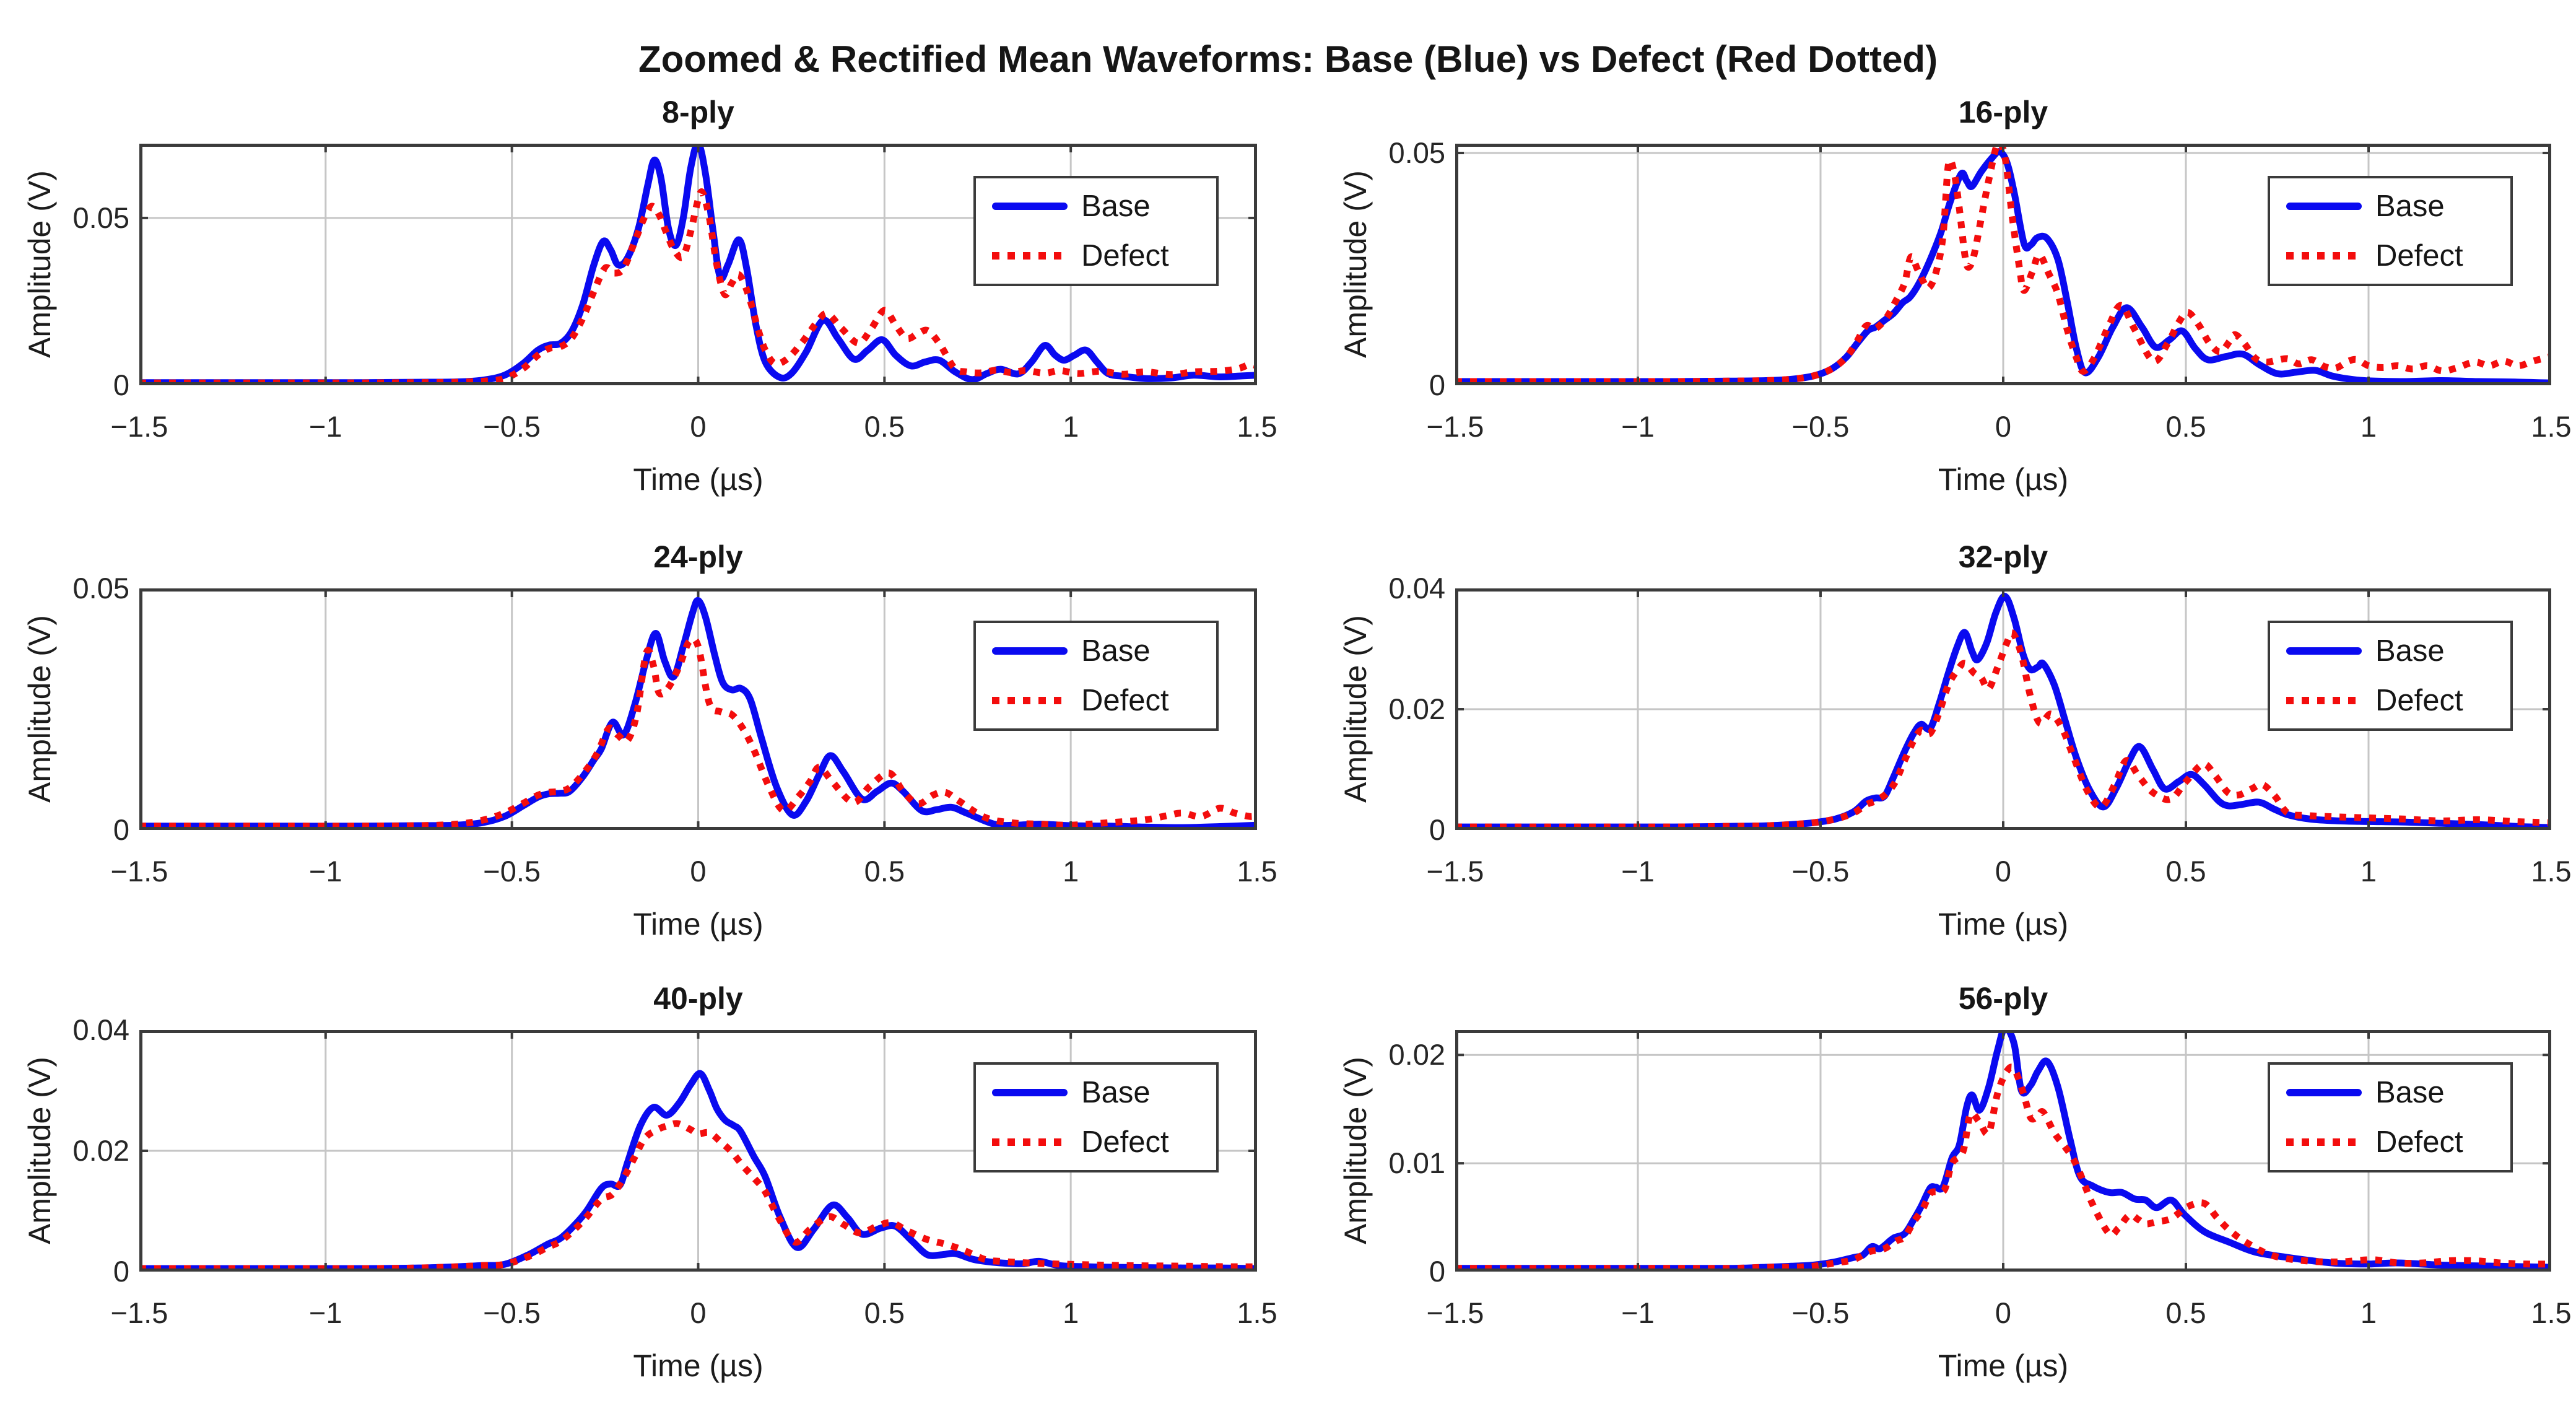 The image size is (2576, 1406). What do you see at coordinates (2003, 556) in the screenshot?
I see `subplot-title: 32-ply` at bounding box center [2003, 556].